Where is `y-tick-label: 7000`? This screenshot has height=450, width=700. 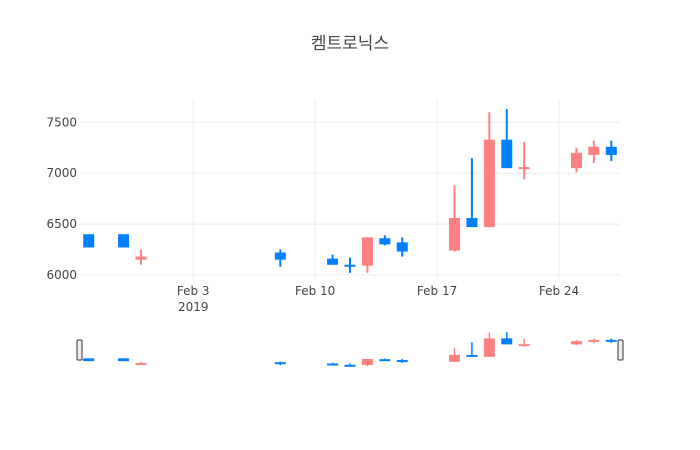
y-tick-label: 7000 is located at coordinates (61, 173).